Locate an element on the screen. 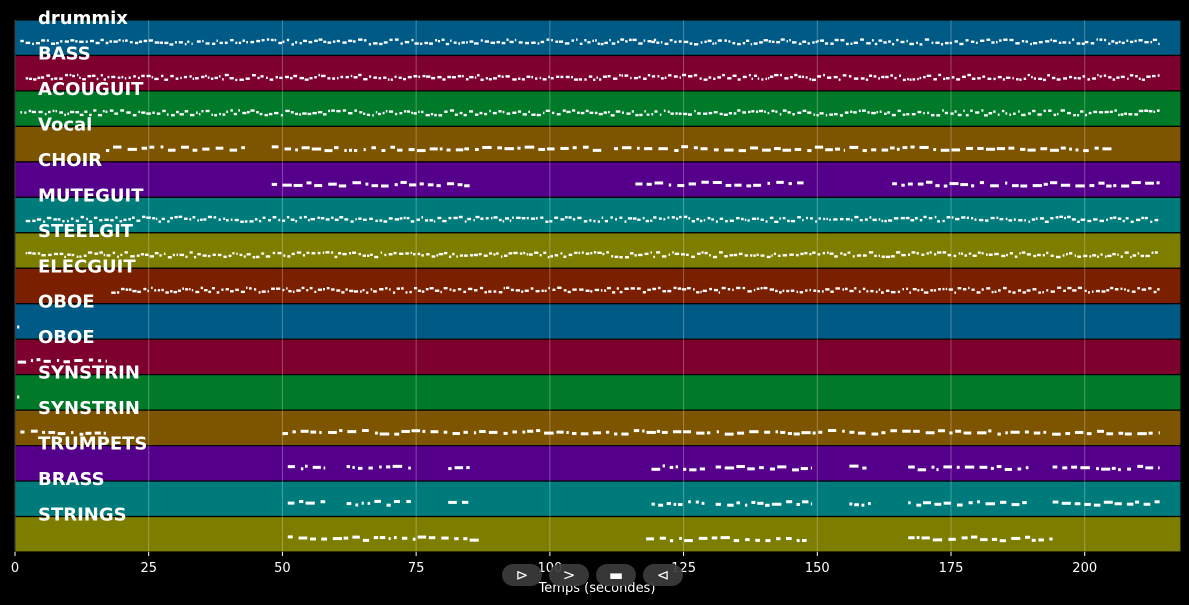 The height and width of the screenshot is (605, 1189). track-label-10: SYNSTRIN is located at coordinates (89, 373).